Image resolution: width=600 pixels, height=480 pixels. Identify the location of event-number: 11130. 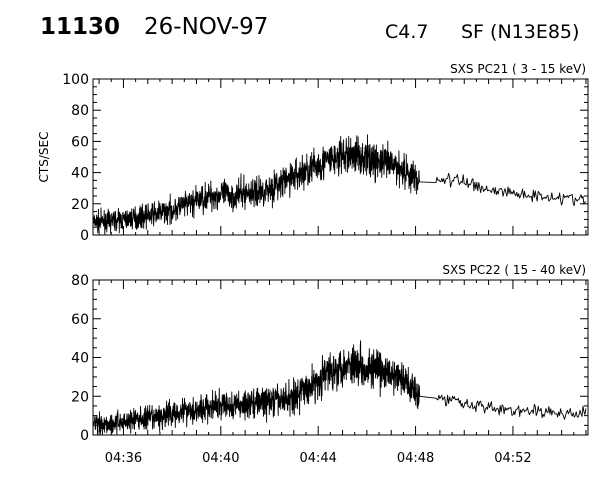
(80, 27).